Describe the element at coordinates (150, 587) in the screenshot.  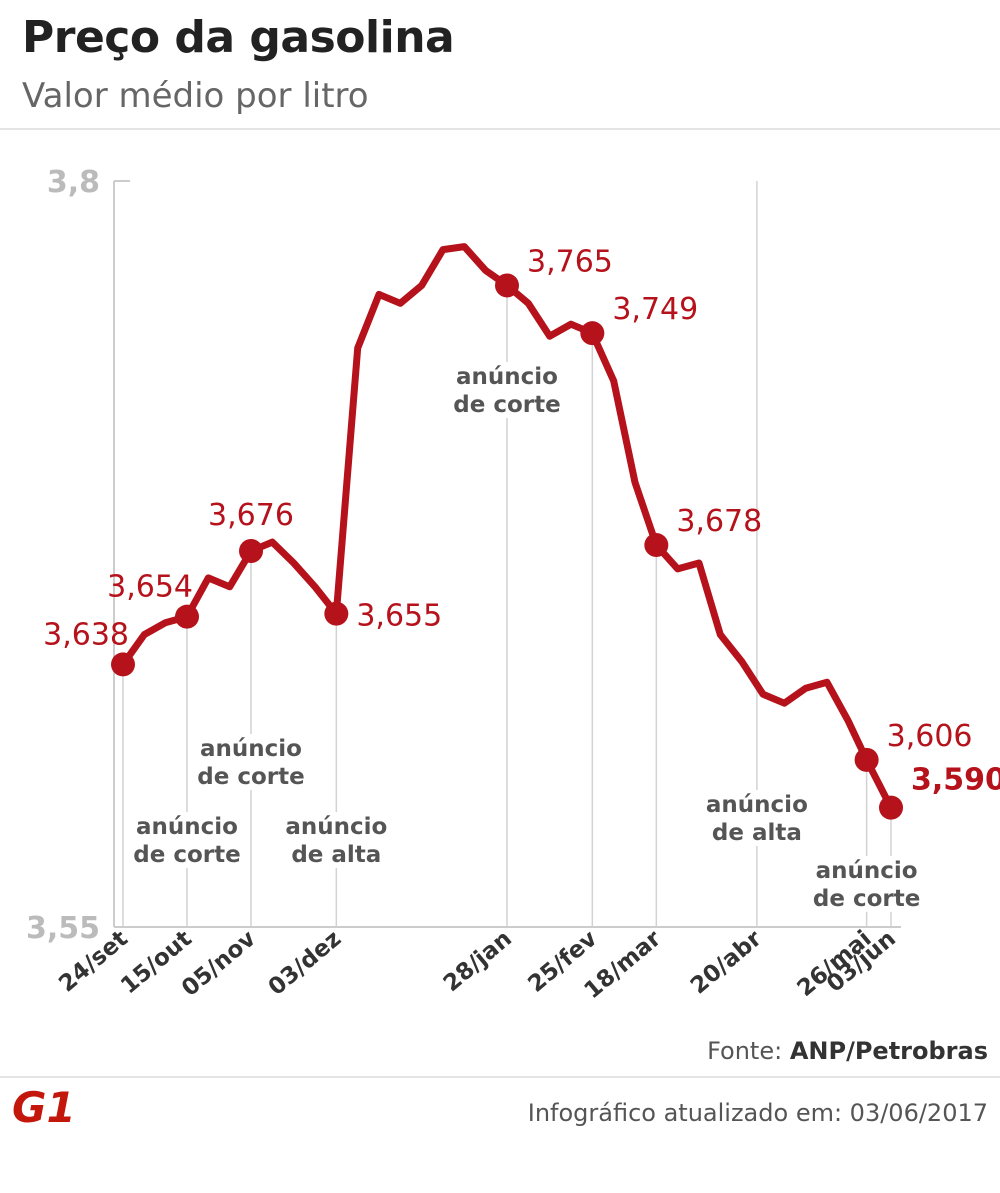
I see `data-value-label: 3,654` at that location.